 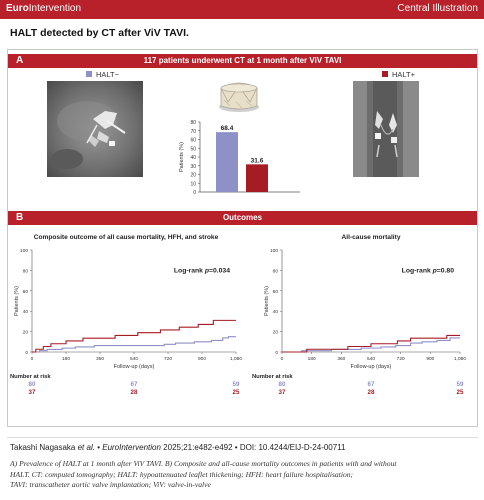 What do you see at coordinates (371, 237) in the screenshot?
I see `km-title: All-cause mortality` at bounding box center [371, 237].